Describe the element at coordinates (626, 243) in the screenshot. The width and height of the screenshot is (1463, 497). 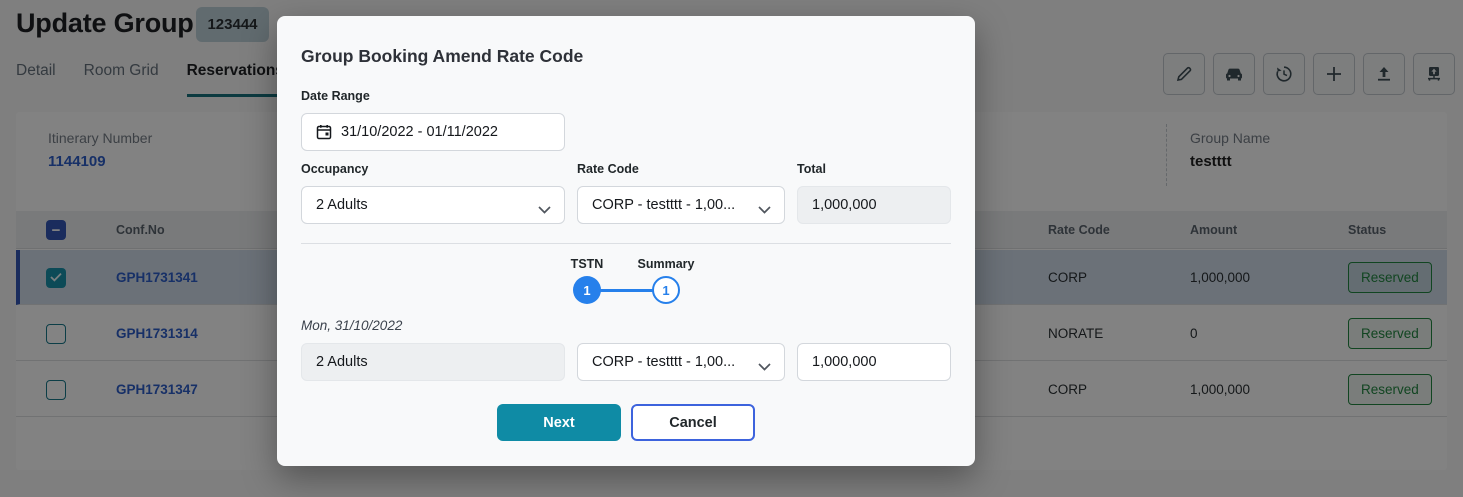
I see `section-divider` at that location.